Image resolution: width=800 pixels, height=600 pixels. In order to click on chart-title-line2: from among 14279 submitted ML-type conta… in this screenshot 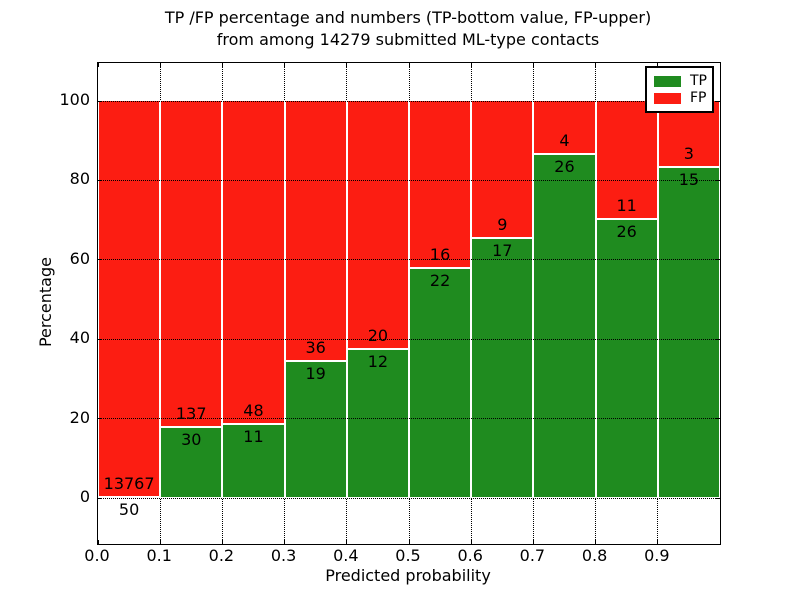, I will do `click(408, 39)`.